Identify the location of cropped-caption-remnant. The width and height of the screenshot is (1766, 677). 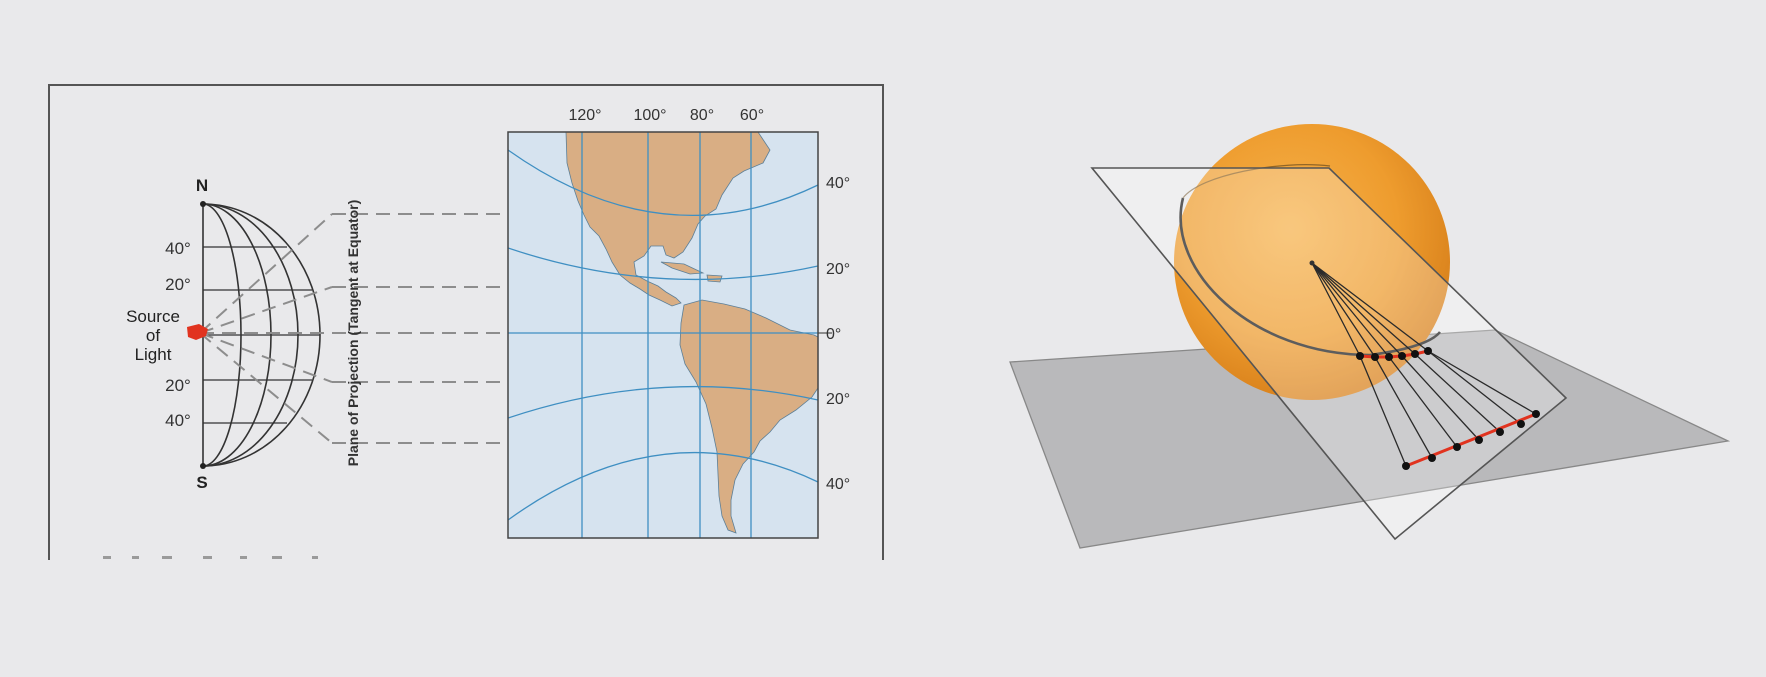
(210, 557).